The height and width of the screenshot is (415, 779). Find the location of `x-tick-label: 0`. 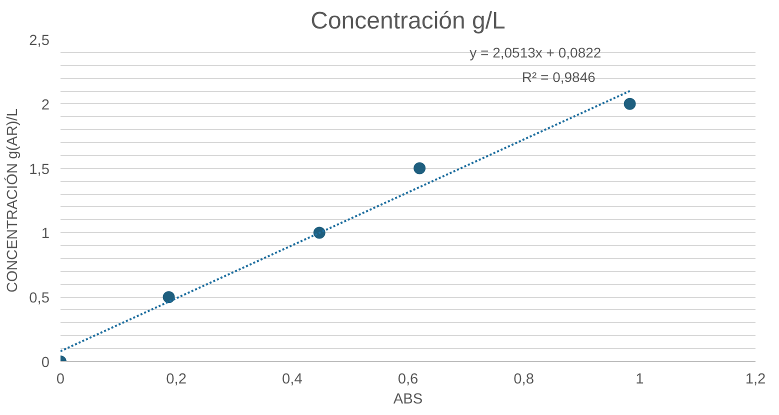

x-tick-label: 0 is located at coordinates (60, 380).